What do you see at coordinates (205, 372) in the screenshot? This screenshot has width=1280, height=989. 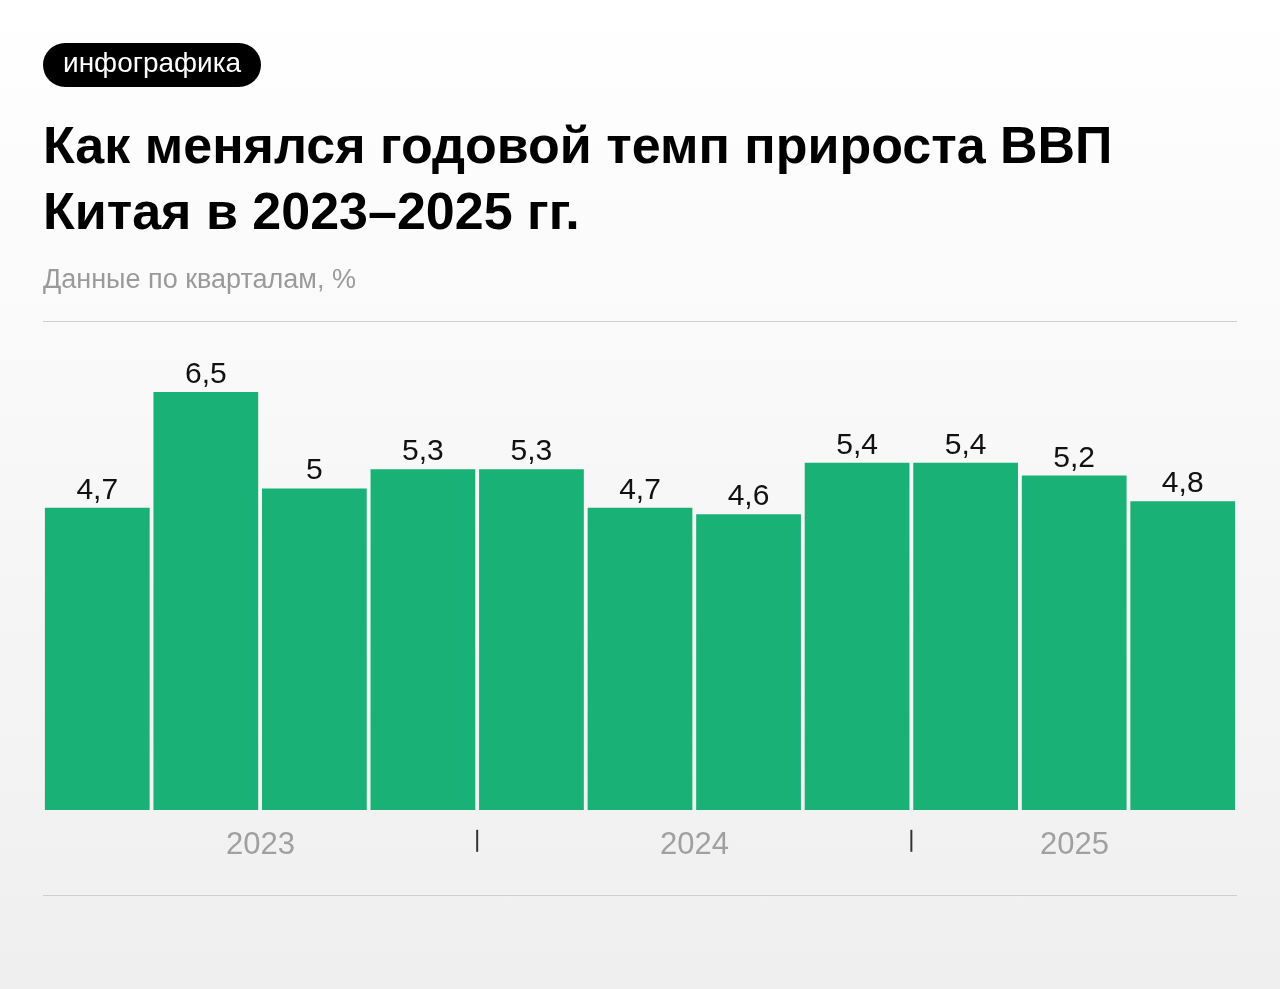 I see `data-label: 6,5` at bounding box center [205, 372].